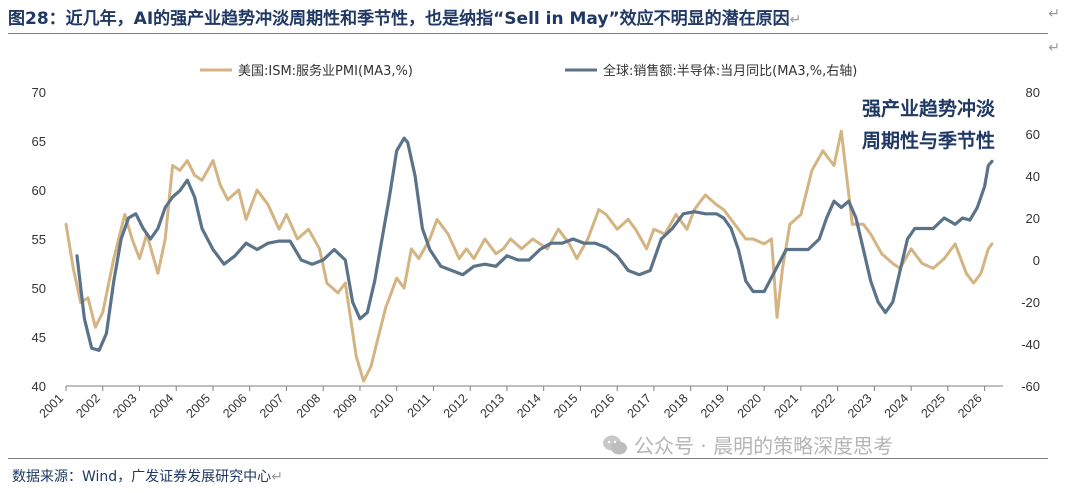 This screenshot has width=1080, height=493. Describe the element at coordinates (566, 406) in the screenshot. I see `x-tick-label: 2015` at that location.